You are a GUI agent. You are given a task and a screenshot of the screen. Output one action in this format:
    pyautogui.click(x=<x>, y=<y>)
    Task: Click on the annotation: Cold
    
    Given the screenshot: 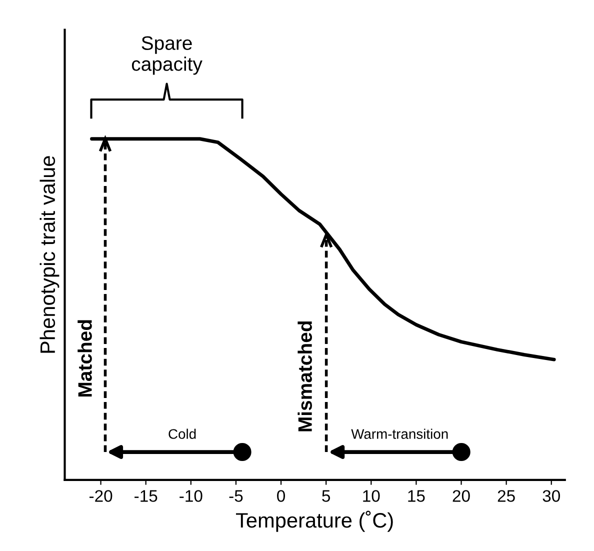 What is the action you would take?
    pyautogui.click(x=182, y=433)
    